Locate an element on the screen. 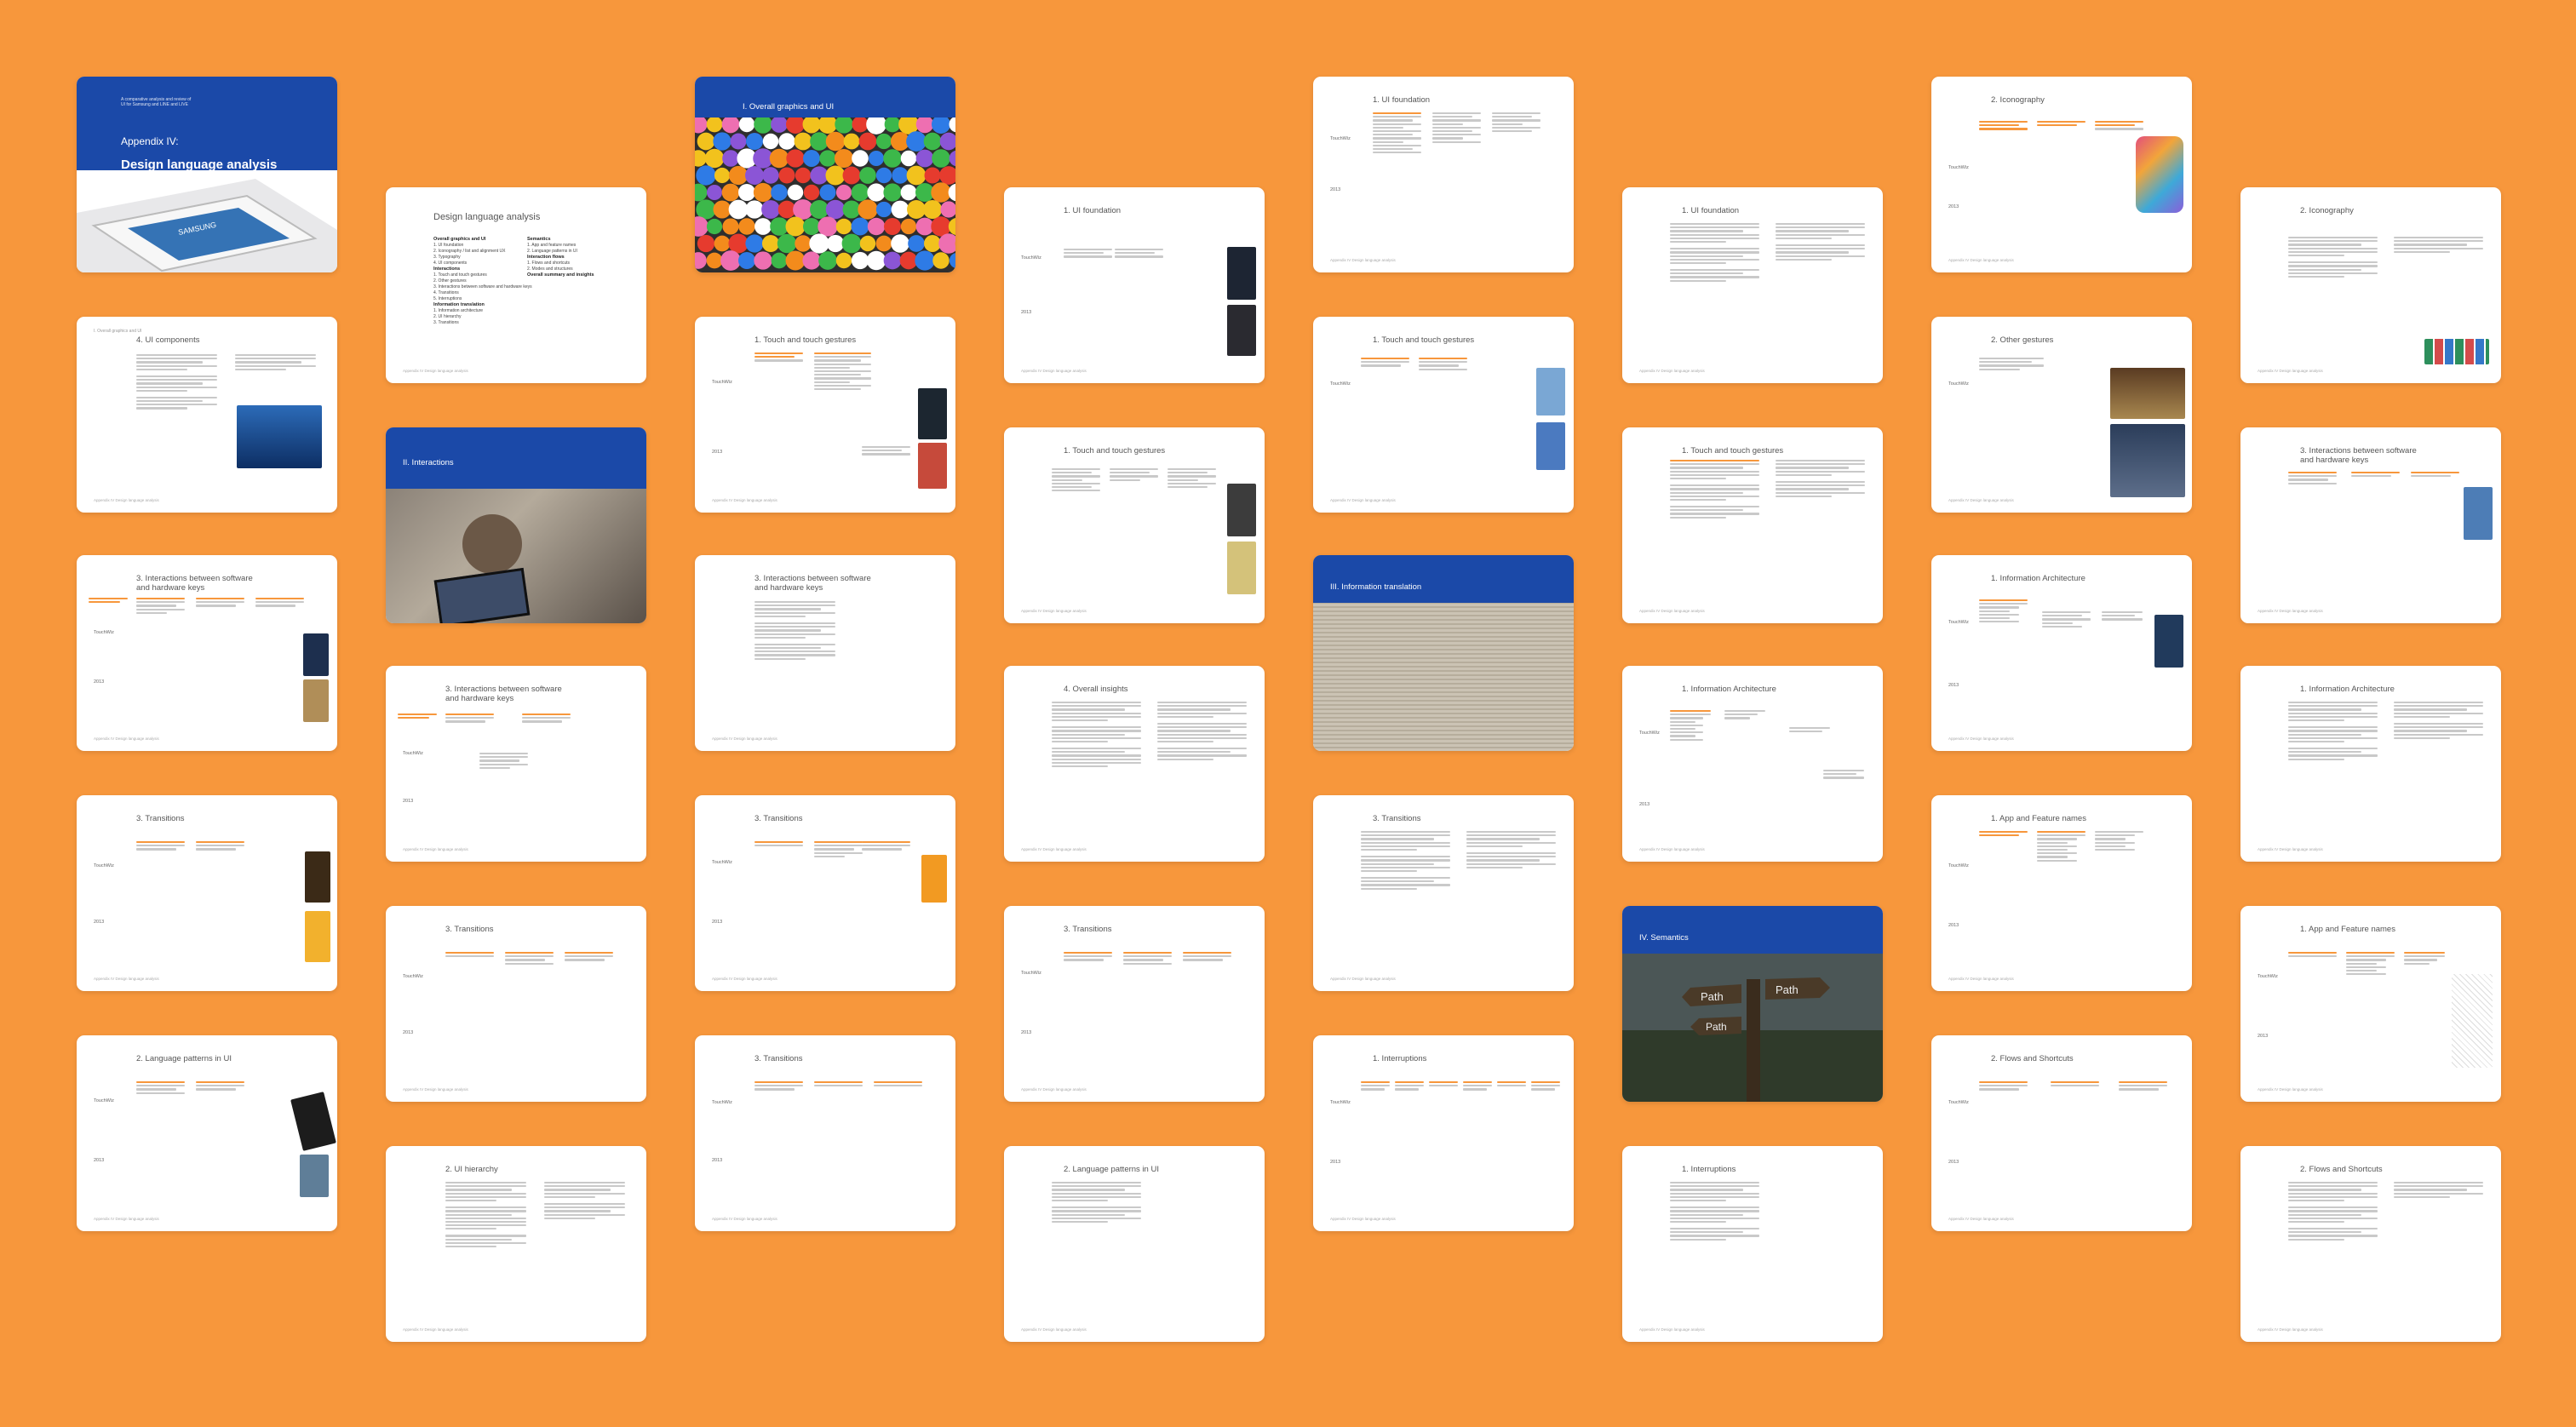  toc-heading: Information translation is located at coordinates (459, 304).